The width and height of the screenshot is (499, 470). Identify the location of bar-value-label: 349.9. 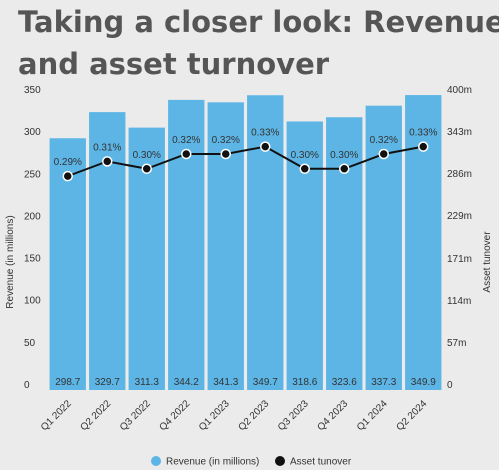
(423, 382).